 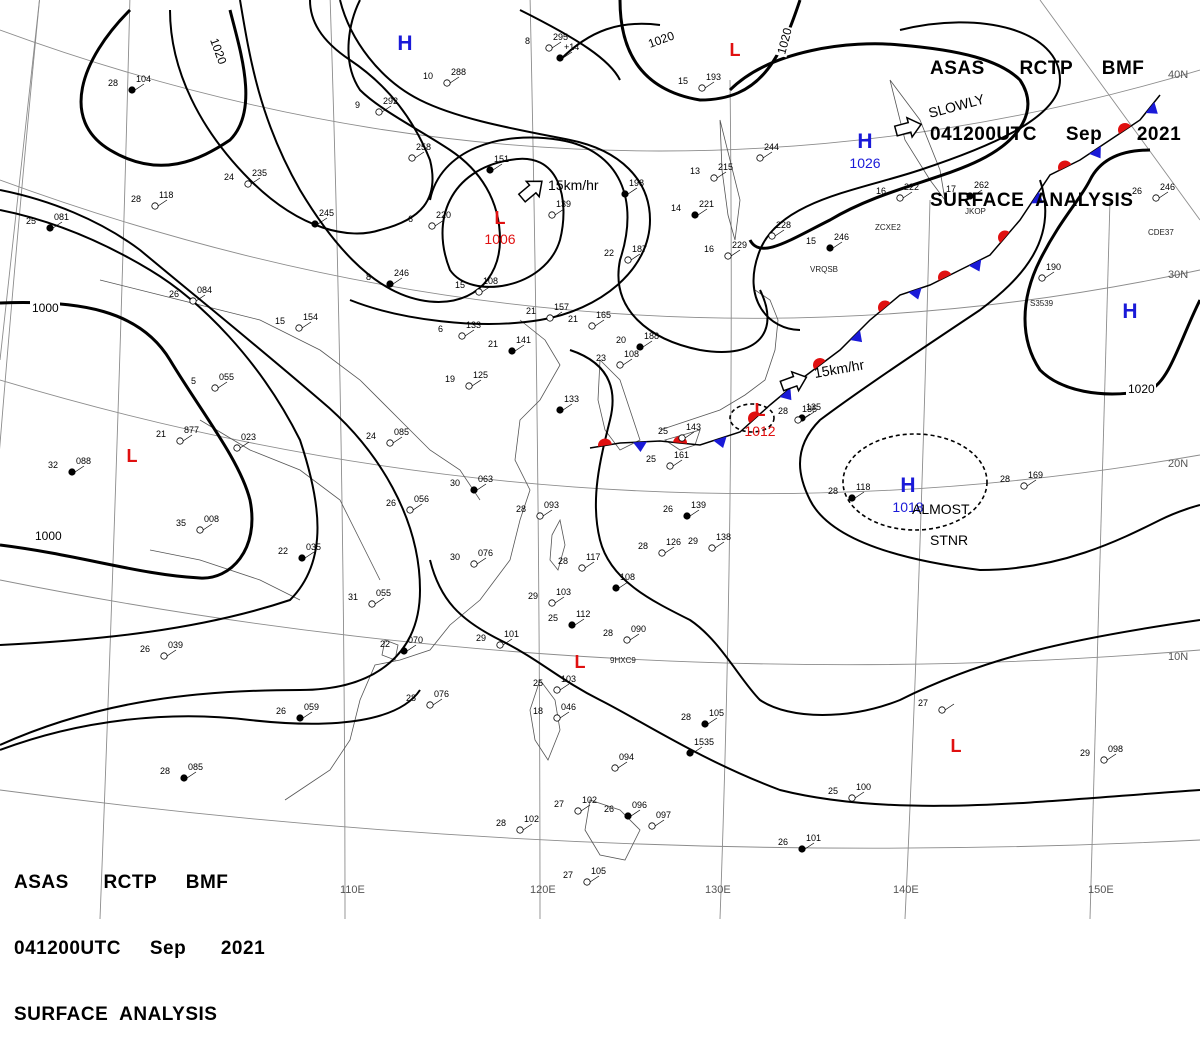 What do you see at coordinates (181, 523) in the screenshot?
I see `station-temp: 35` at bounding box center [181, 523].